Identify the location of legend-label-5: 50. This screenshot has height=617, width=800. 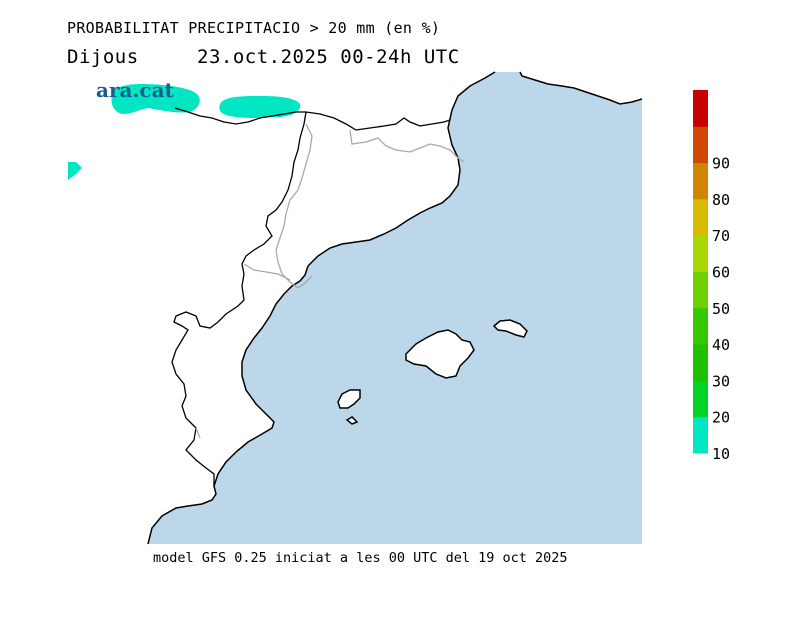
(721, 309).